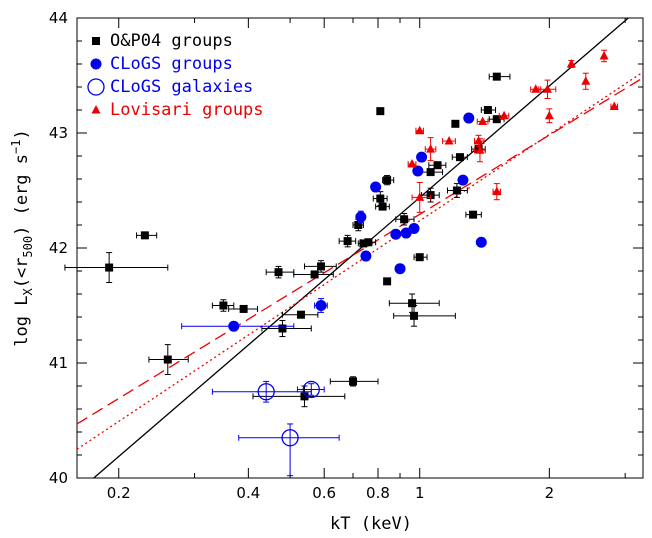 Image resolution: width=652 pixels, height=538 pixels. Describe the element at coordinates (119, 493) in the screenshot. I see `x-tick-label: 0.2` at that location.